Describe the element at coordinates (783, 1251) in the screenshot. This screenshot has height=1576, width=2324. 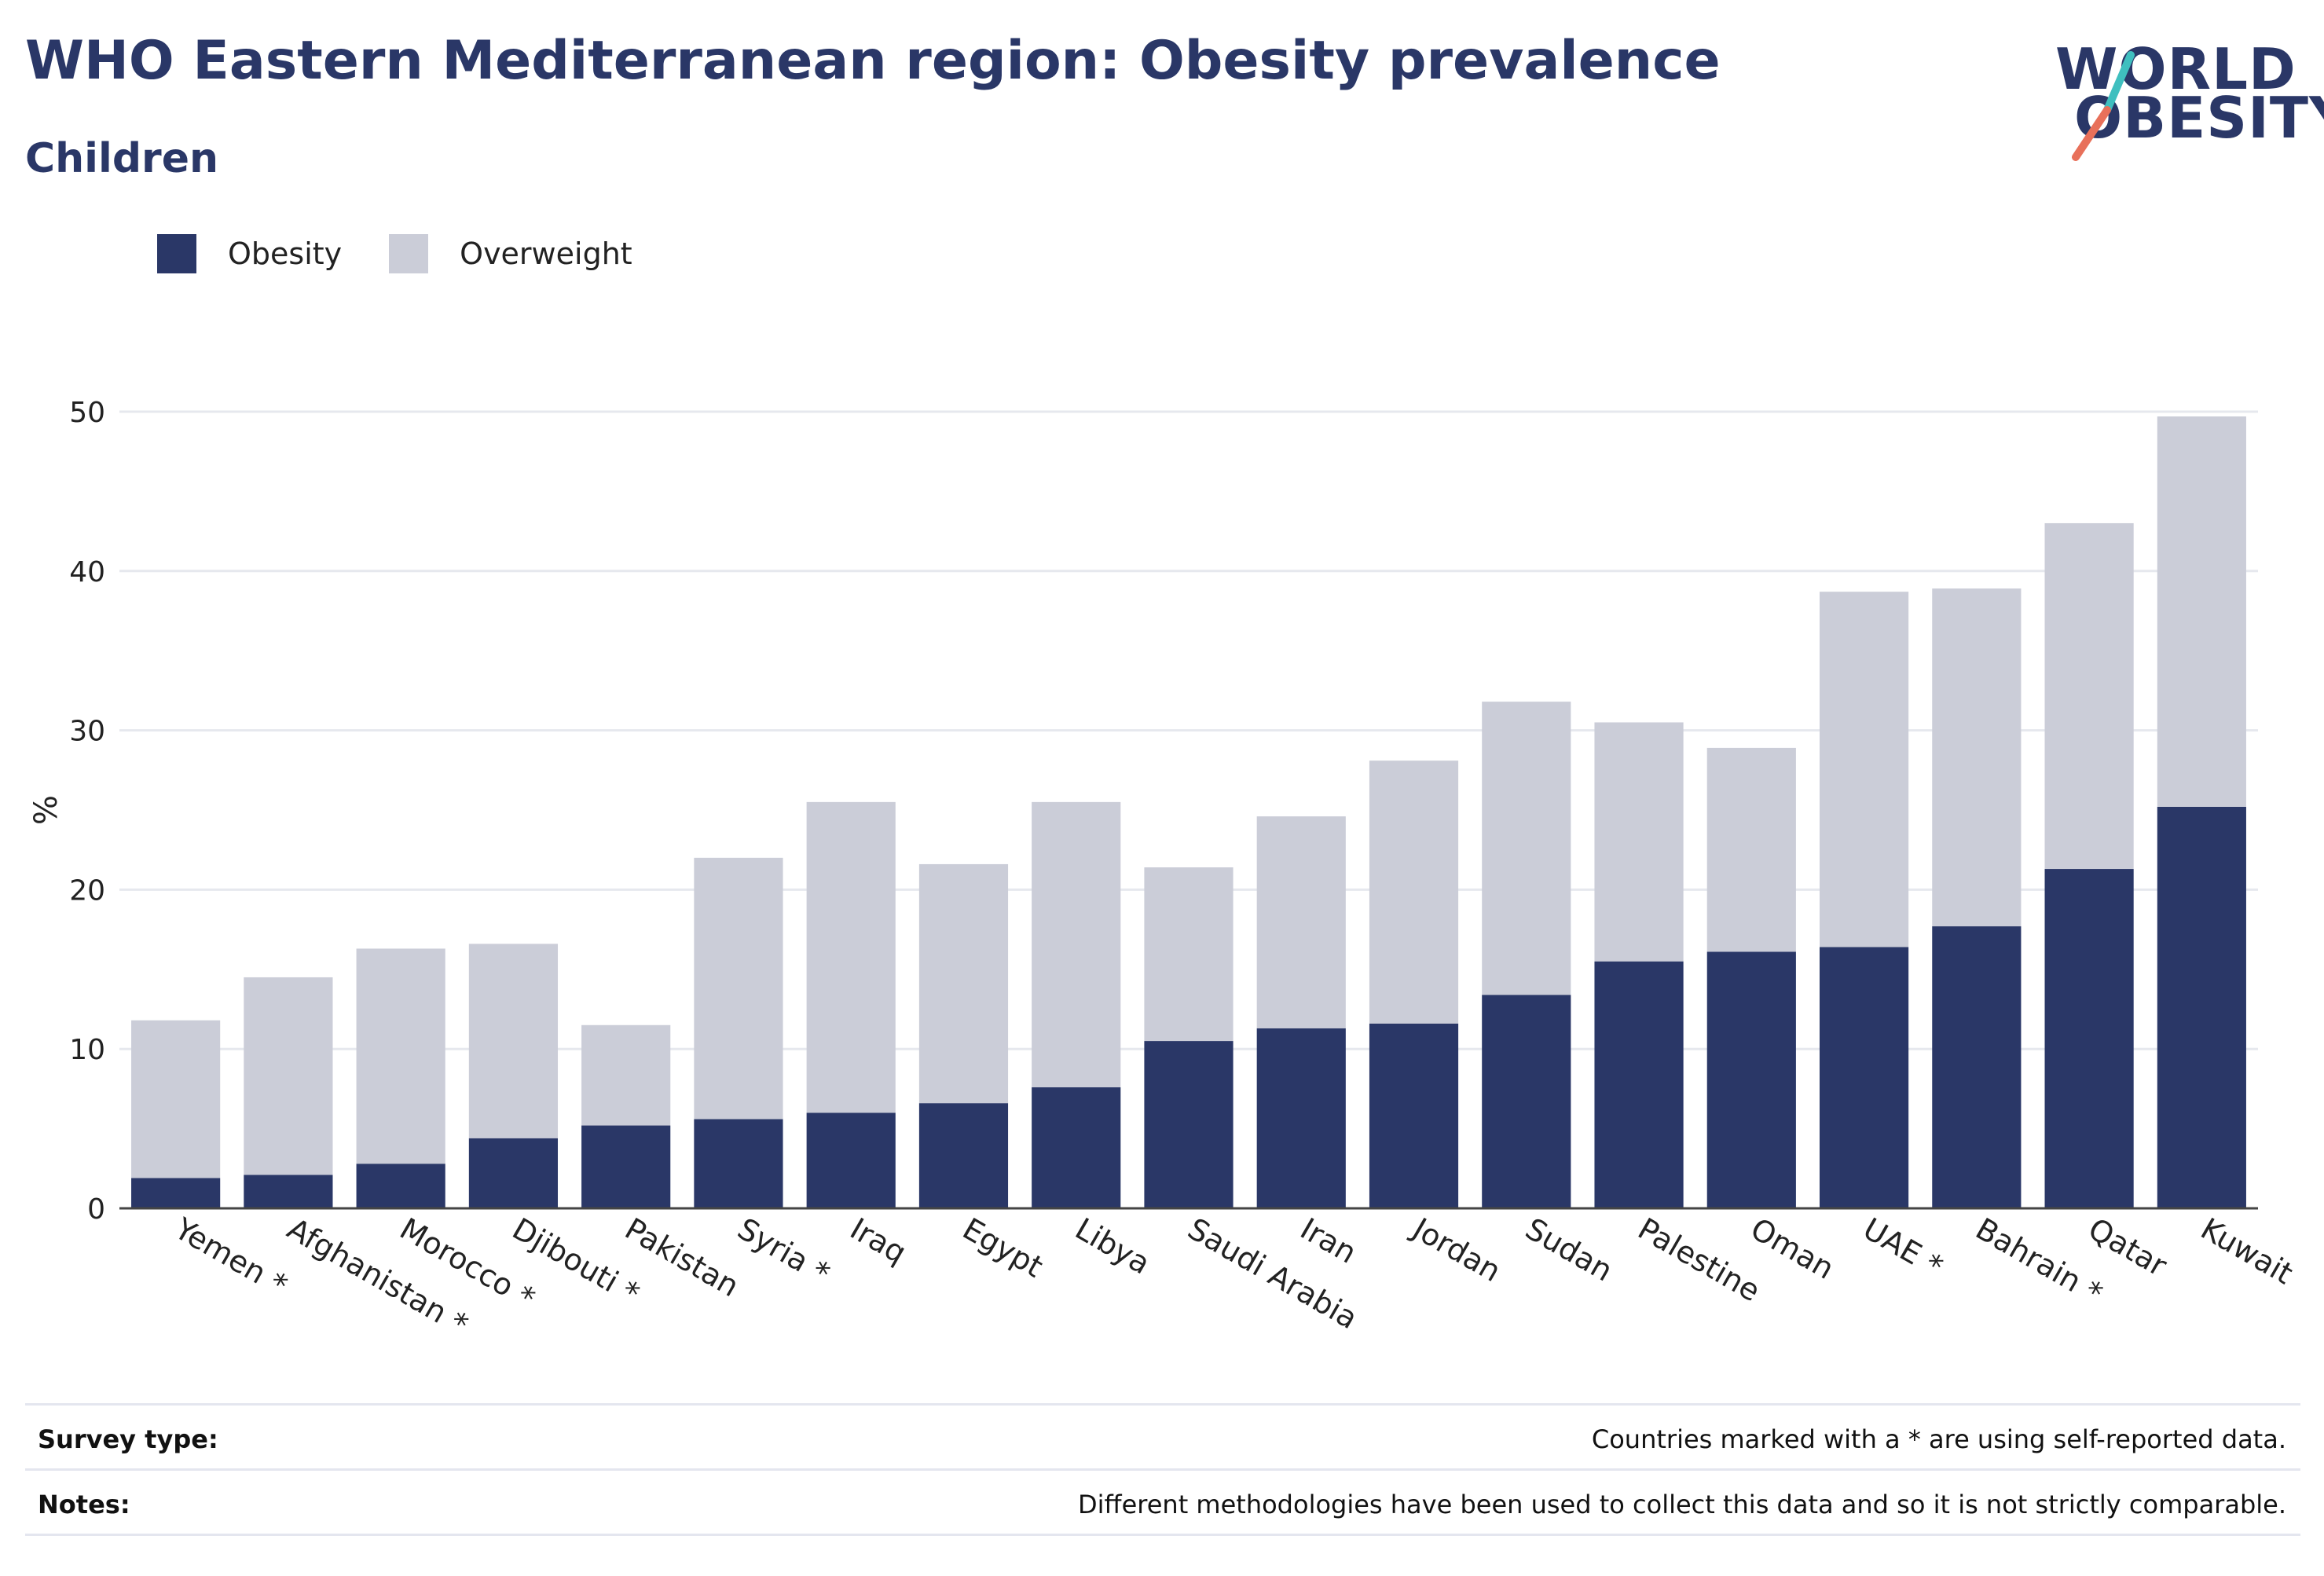
I see `x-tick-label: Syria *` at that location.